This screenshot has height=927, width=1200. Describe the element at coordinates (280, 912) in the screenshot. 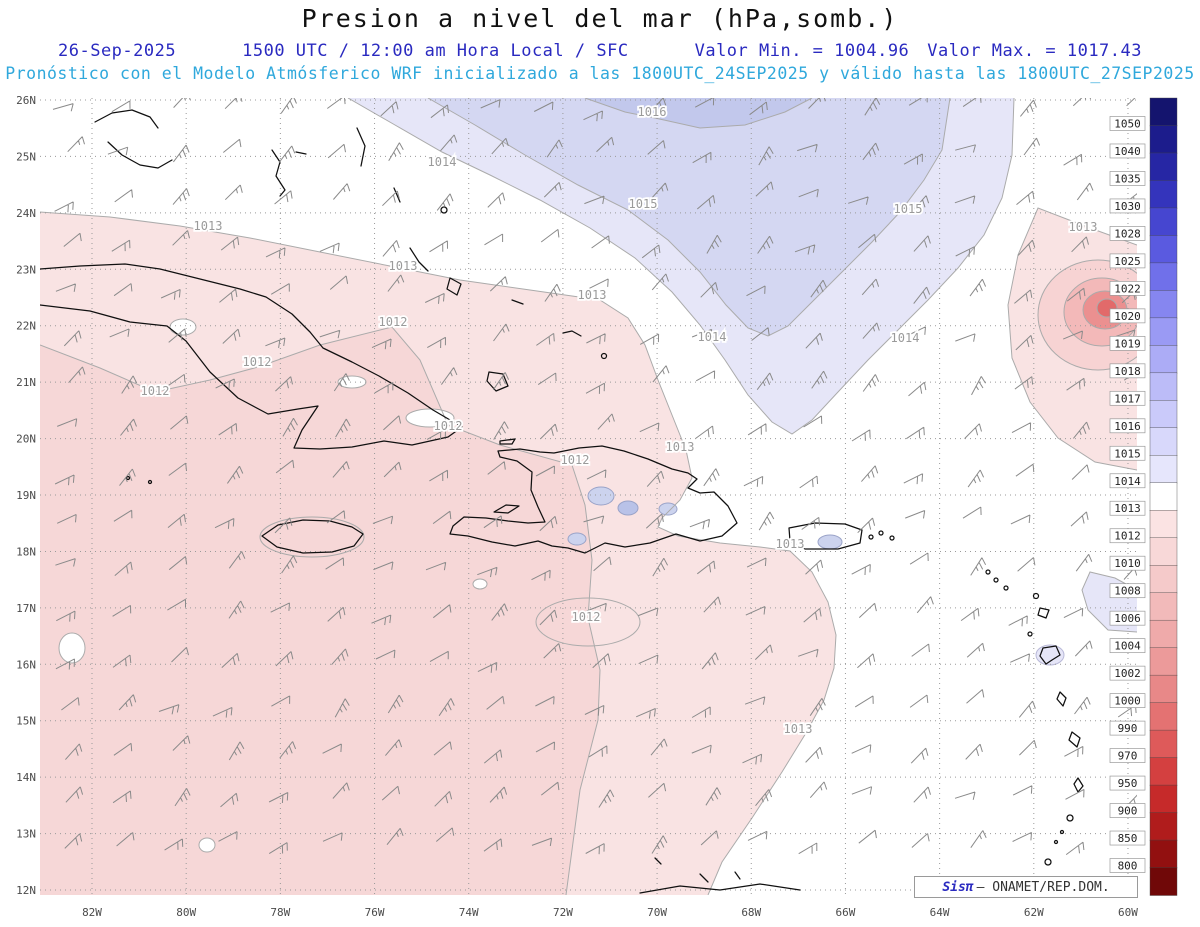

I see `lon-label: 78W` at that location.